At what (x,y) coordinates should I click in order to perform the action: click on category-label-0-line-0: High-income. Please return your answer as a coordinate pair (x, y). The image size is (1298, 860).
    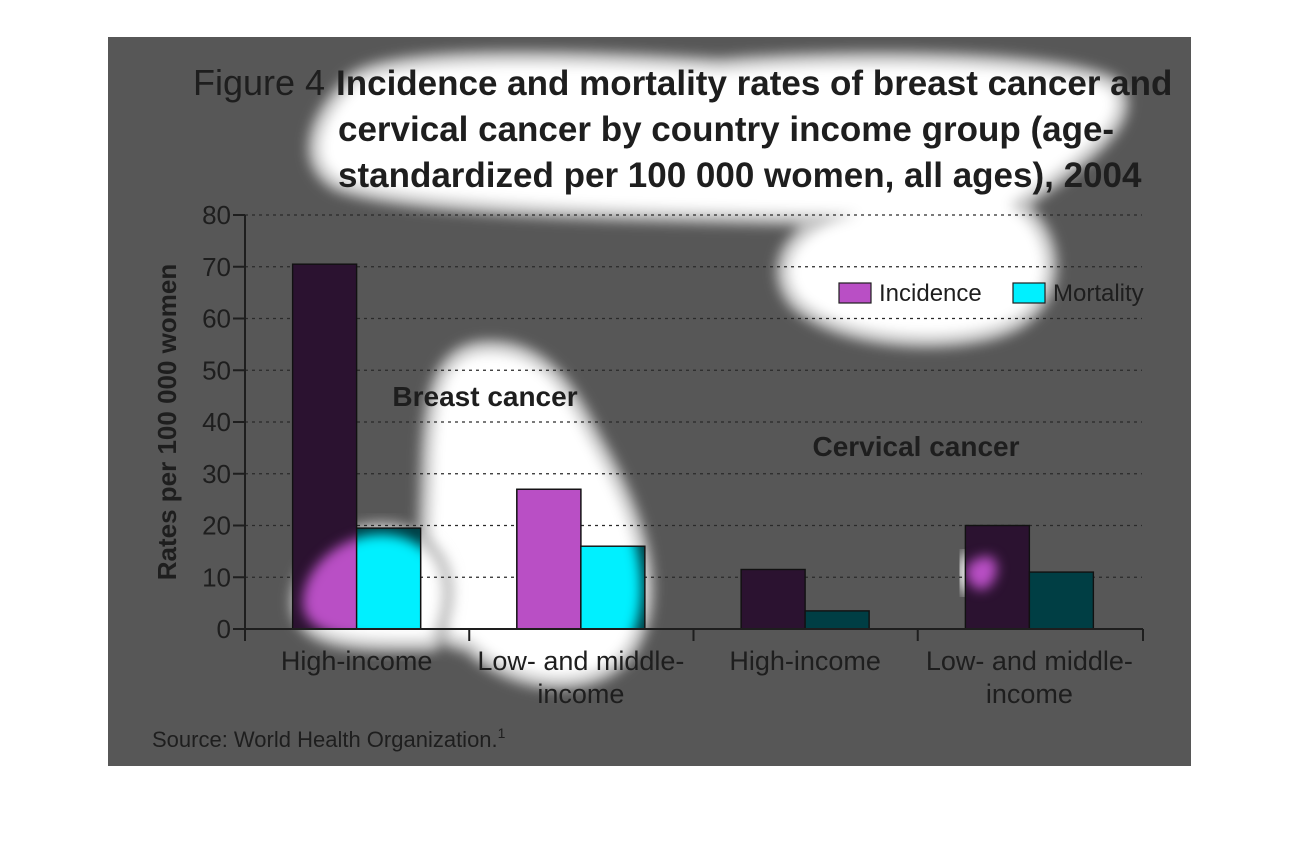
    Looking at the image, I should click on (357, 661).